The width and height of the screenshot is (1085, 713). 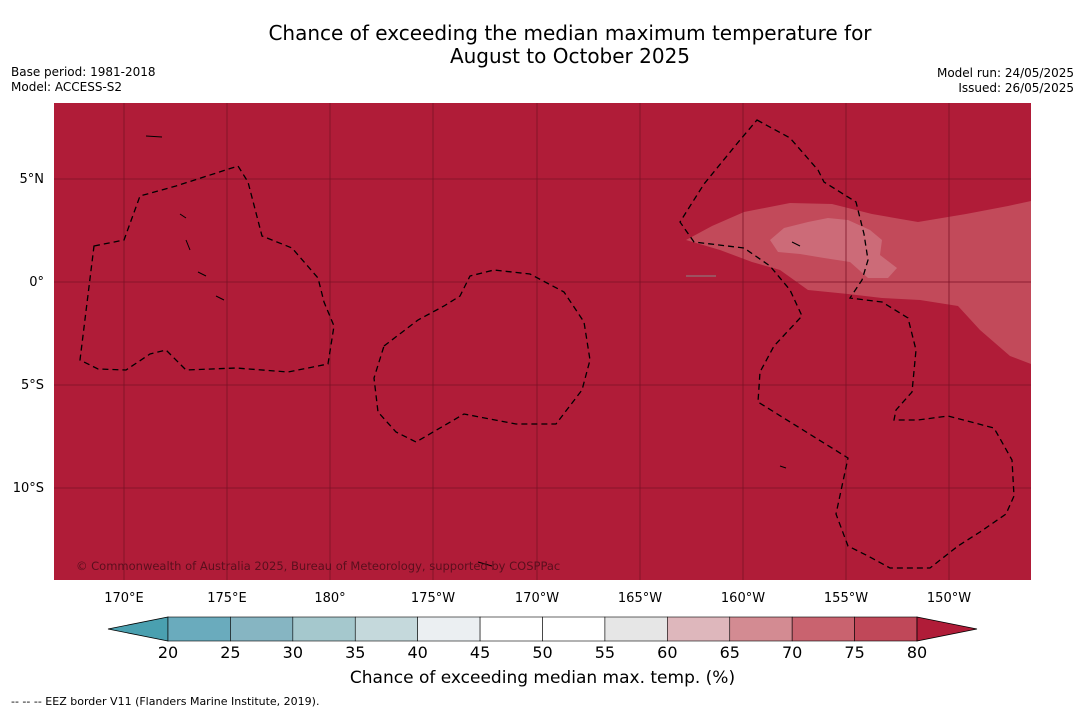 I want to click on colorbar-tick-label: 45, so click(x=480, y=652).